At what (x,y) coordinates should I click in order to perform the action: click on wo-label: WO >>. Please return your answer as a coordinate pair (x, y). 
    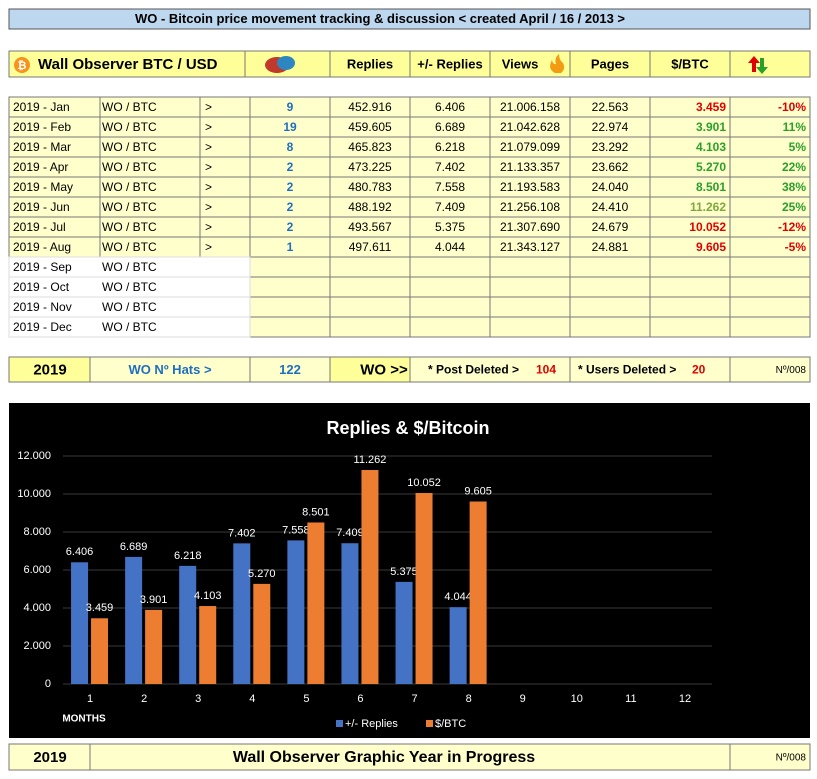
    Looking at the image, I should click on (384, 369).